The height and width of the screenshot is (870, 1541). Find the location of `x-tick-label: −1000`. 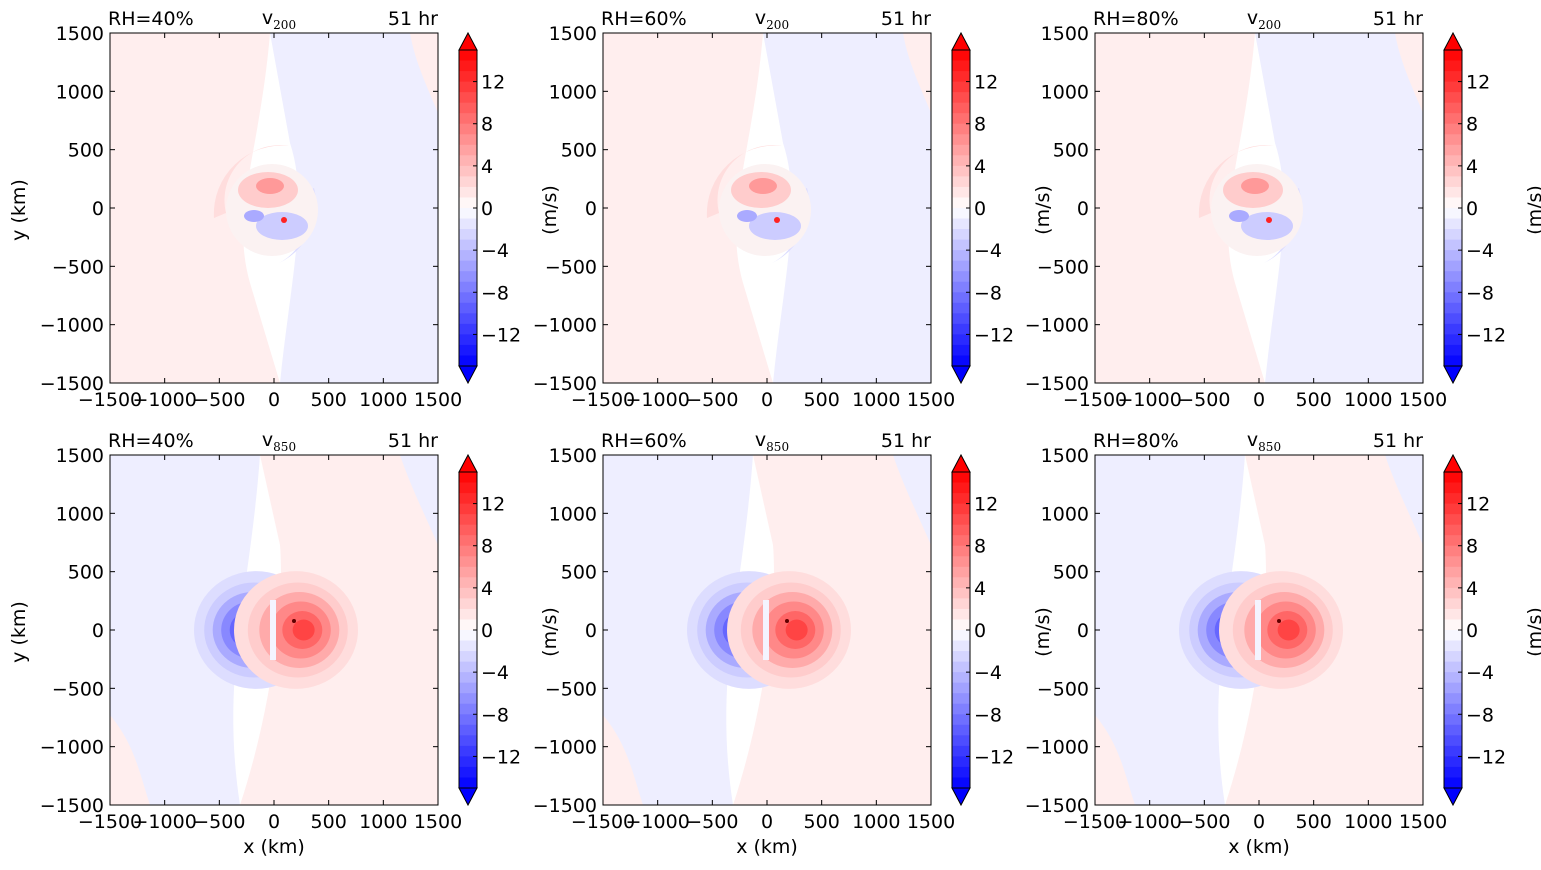

x-tick-label: −1000 is located at coordinates (658, 400).